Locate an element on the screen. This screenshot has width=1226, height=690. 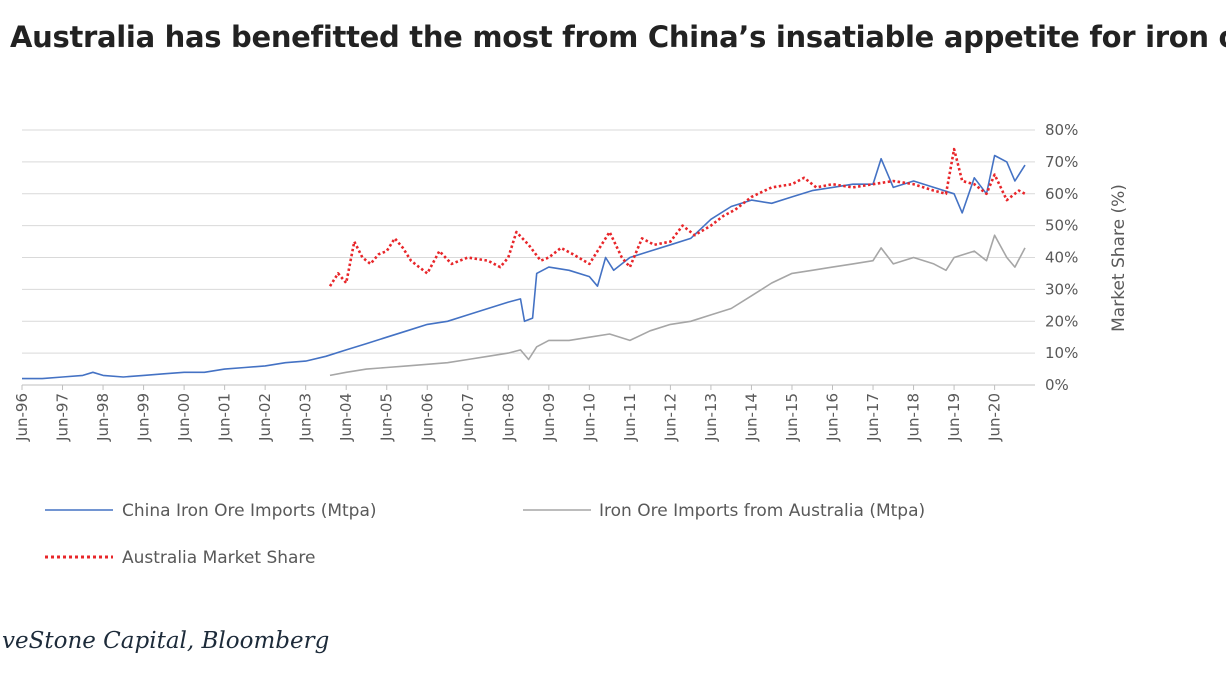
y-tick-label: 20% is located at coordinates (1061, 321).